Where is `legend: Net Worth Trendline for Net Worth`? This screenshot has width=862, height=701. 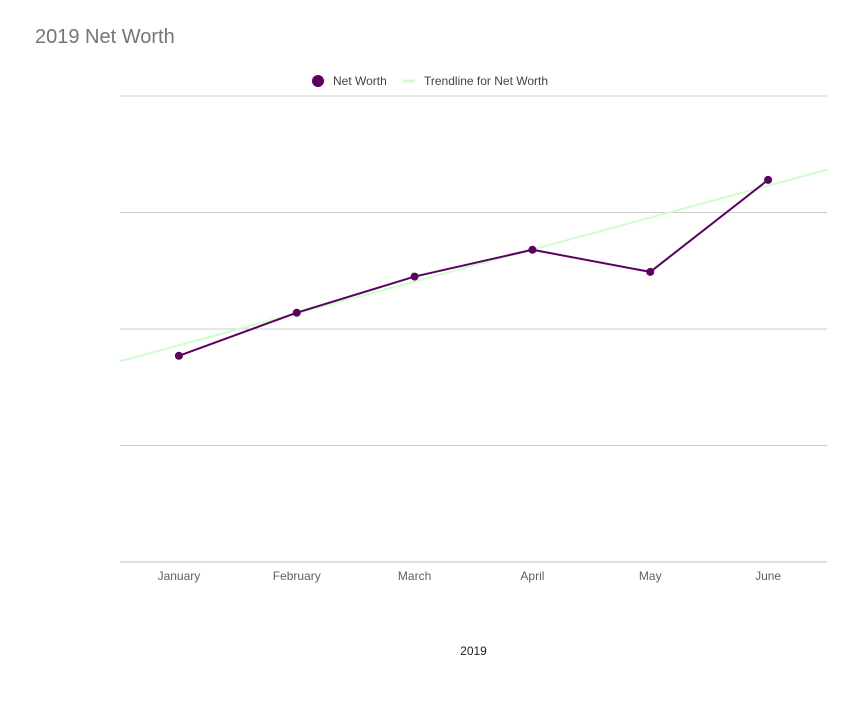 legend: Net Worth Trendline for Net Worth is located at coordinates (430, 81).